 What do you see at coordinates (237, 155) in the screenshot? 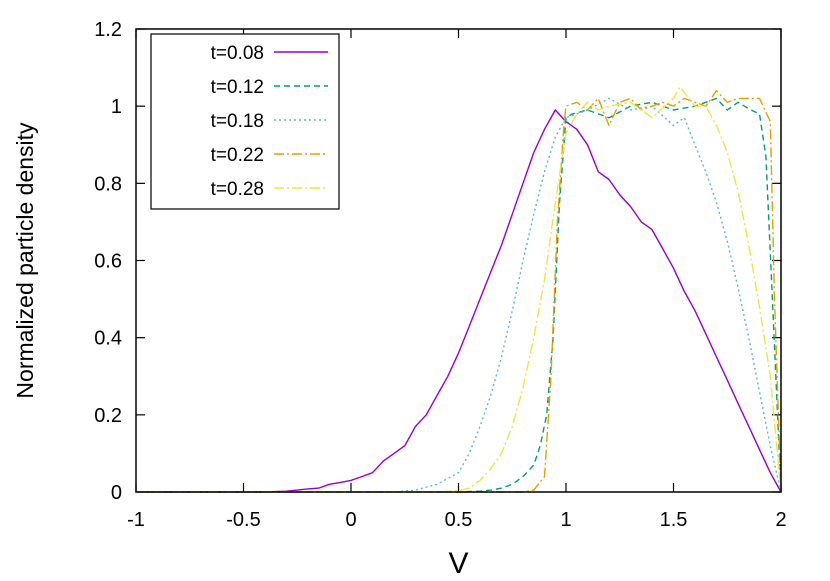
I see `legend-label: t=0.22` at bounding box center [237, 155].